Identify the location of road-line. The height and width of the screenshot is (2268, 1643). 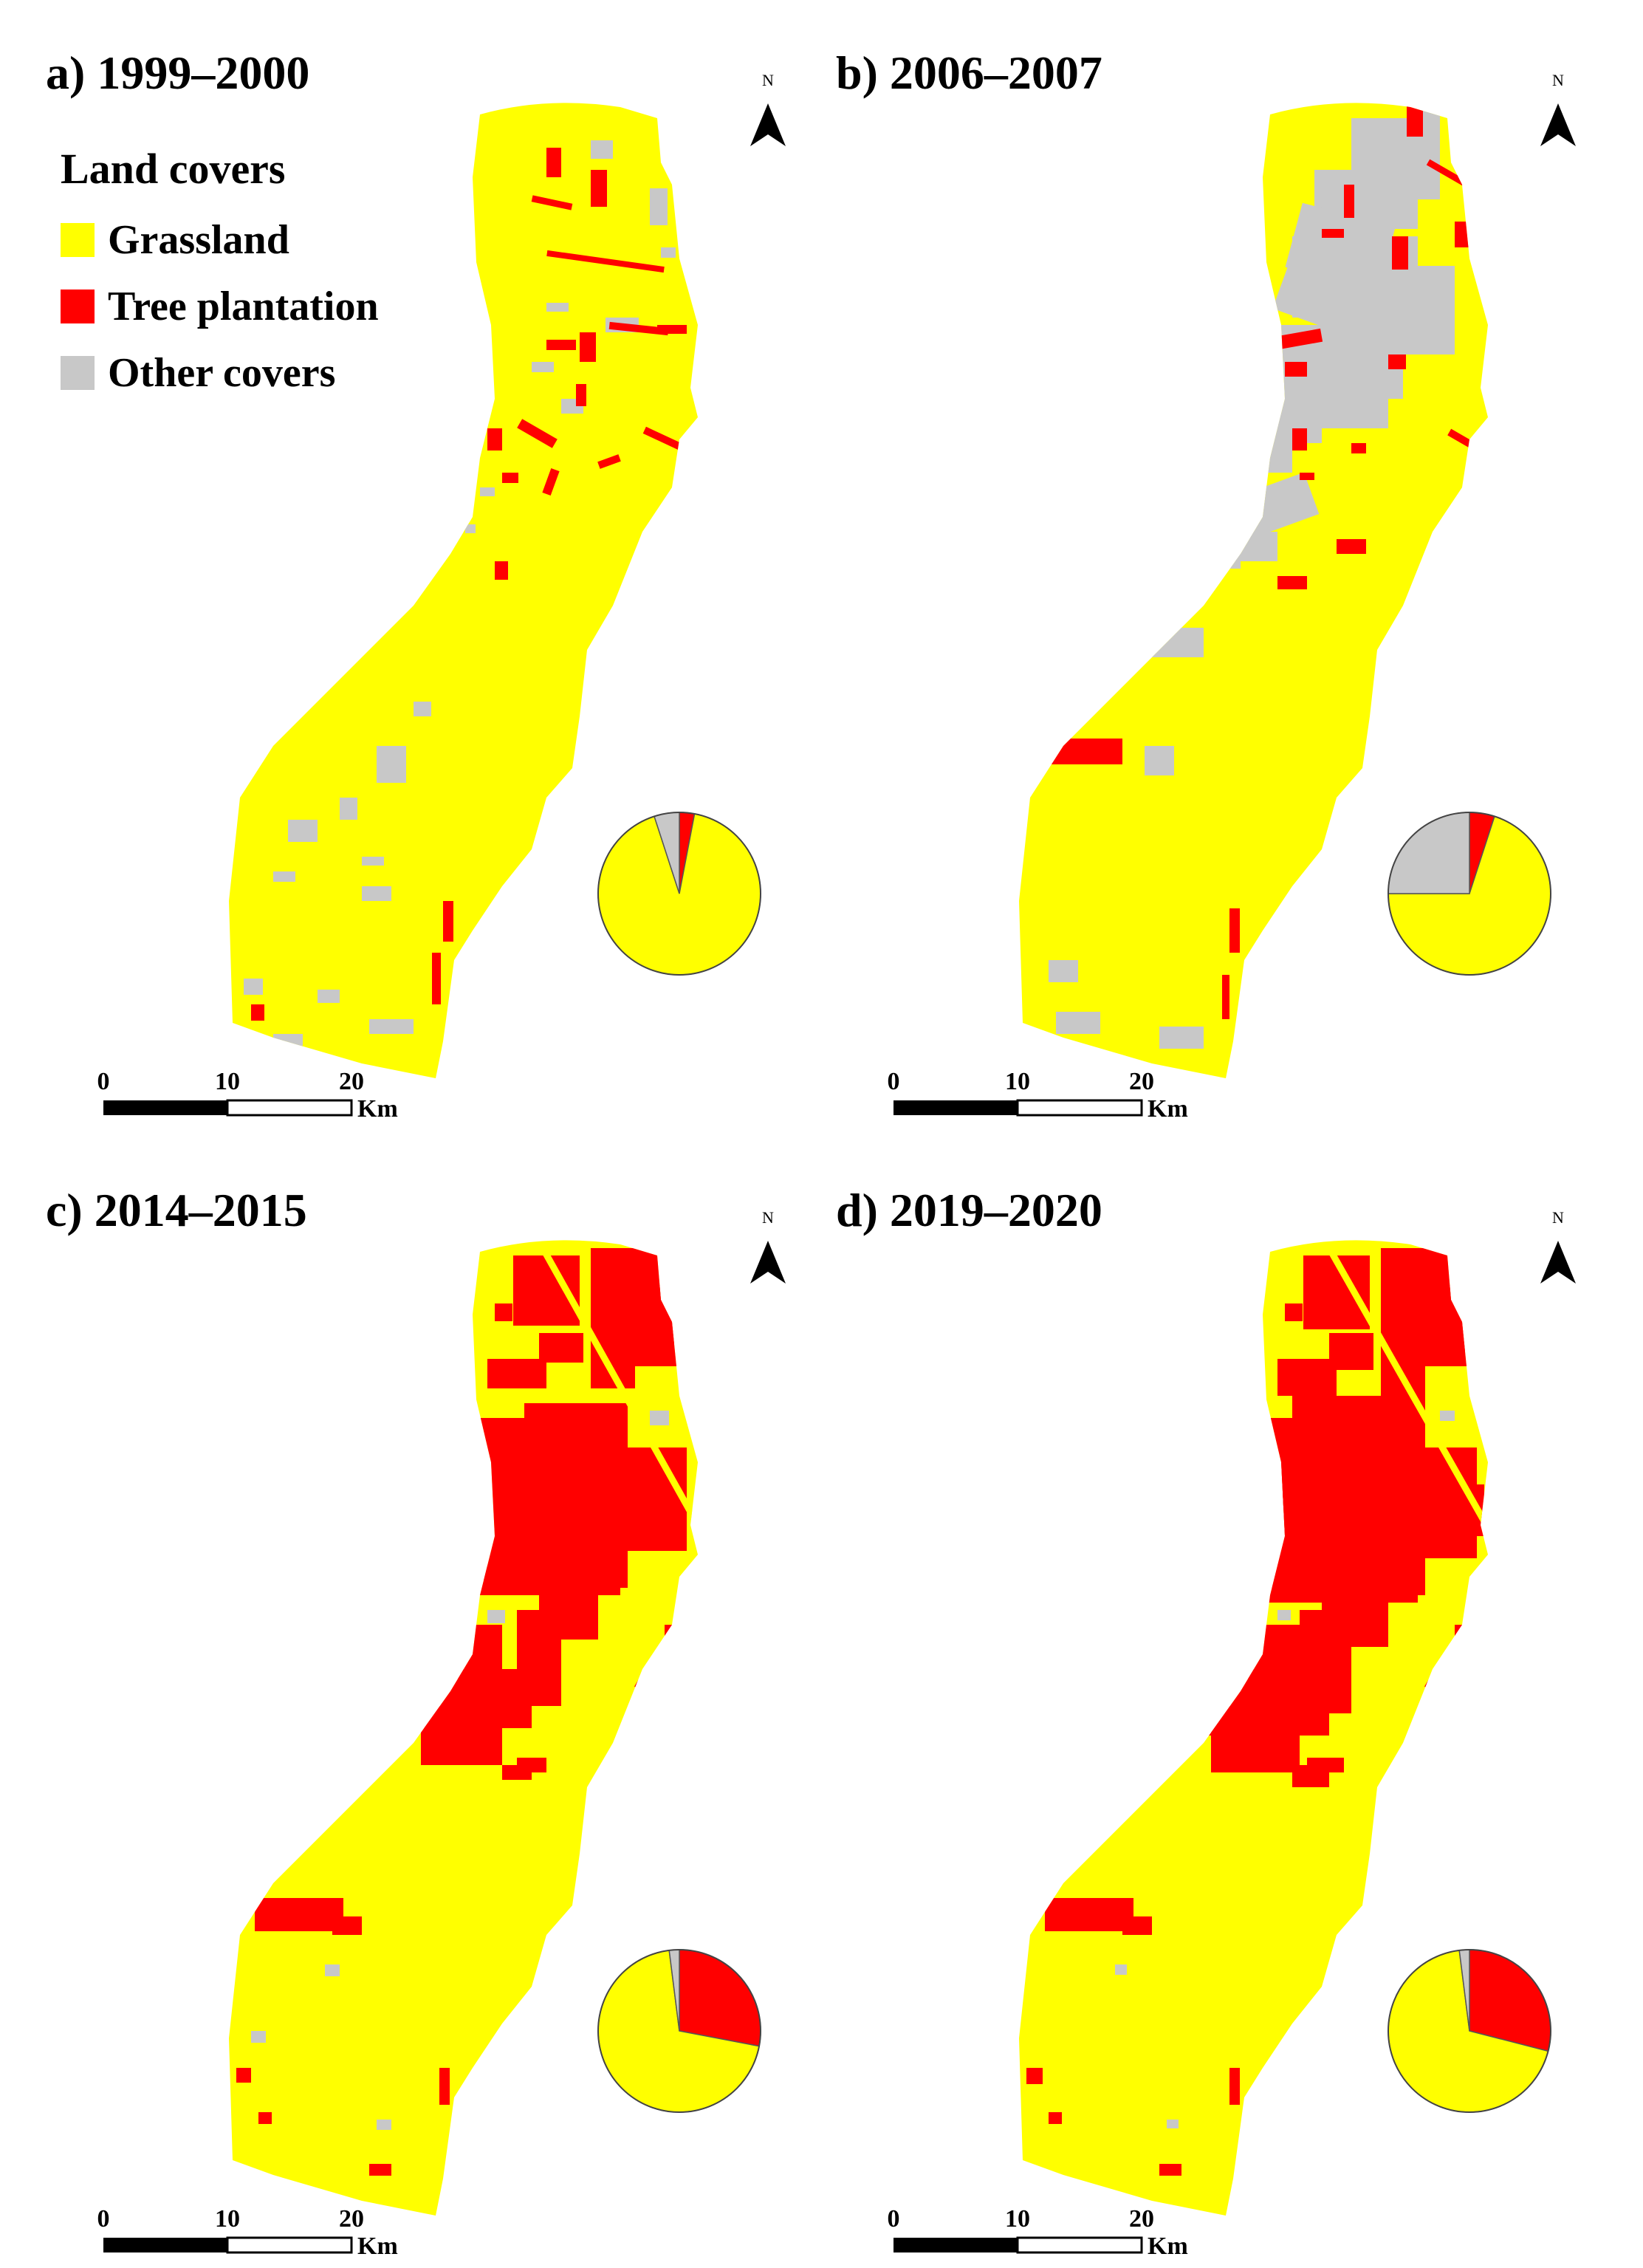
(1406, 1385).